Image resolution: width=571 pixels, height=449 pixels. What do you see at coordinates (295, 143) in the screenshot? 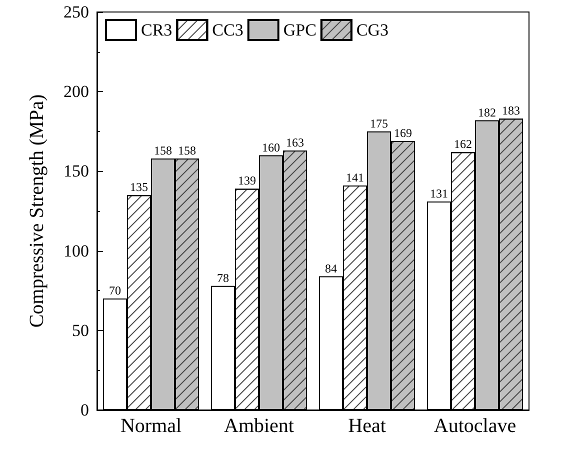
I see `data-label: 163` at bounding box center [295, 143].